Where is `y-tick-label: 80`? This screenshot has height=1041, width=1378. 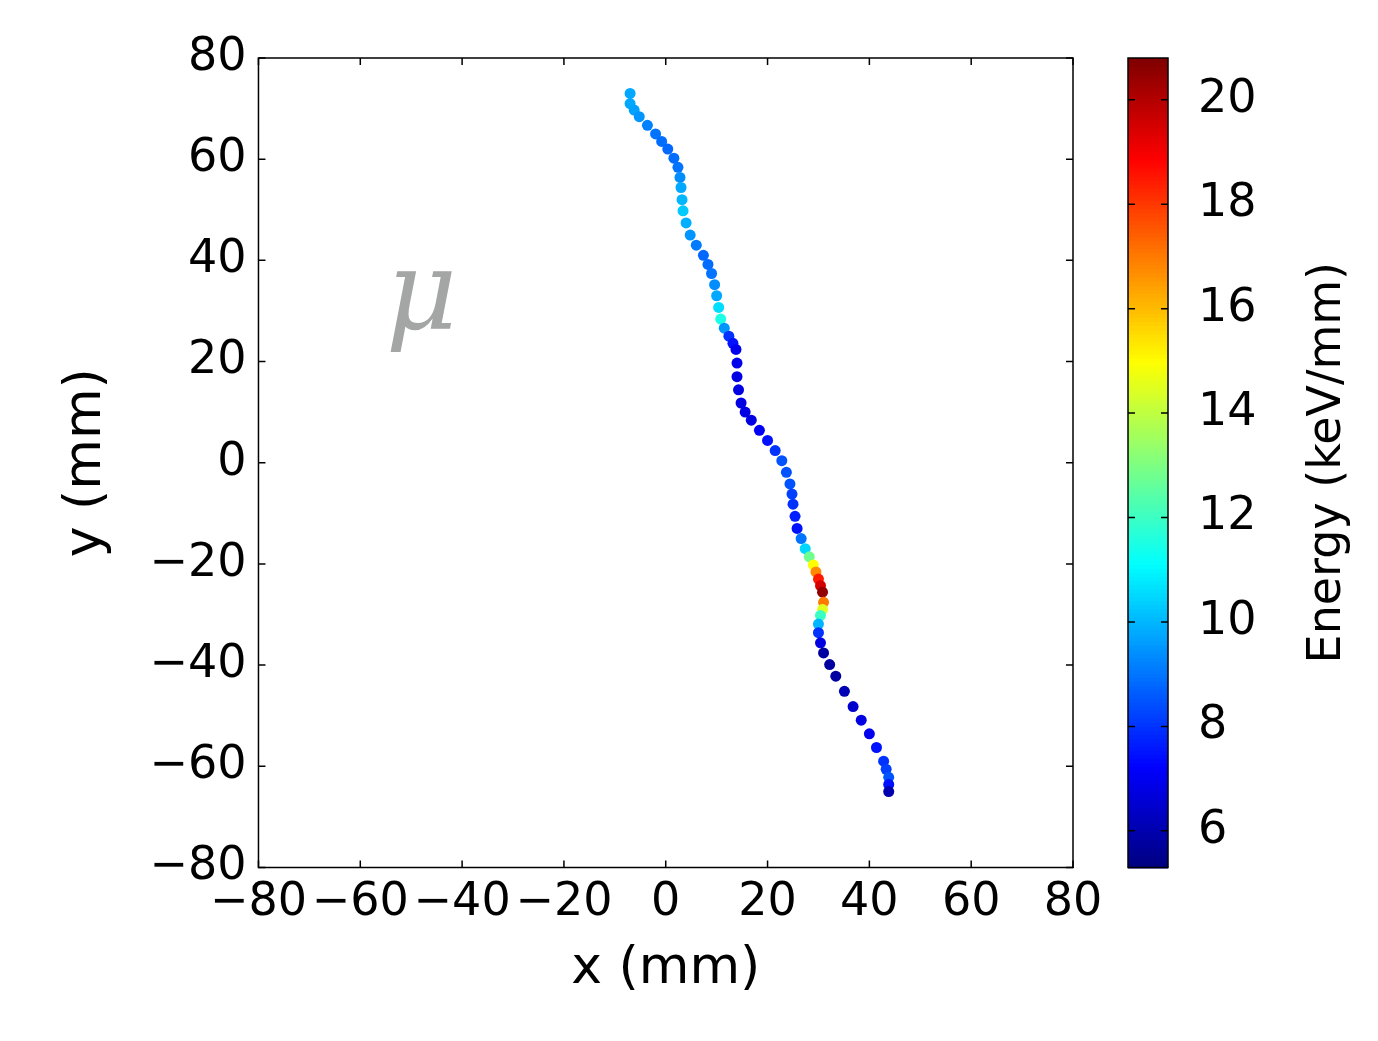 y-tick-label: 80 is located at coordinates (217, 53).